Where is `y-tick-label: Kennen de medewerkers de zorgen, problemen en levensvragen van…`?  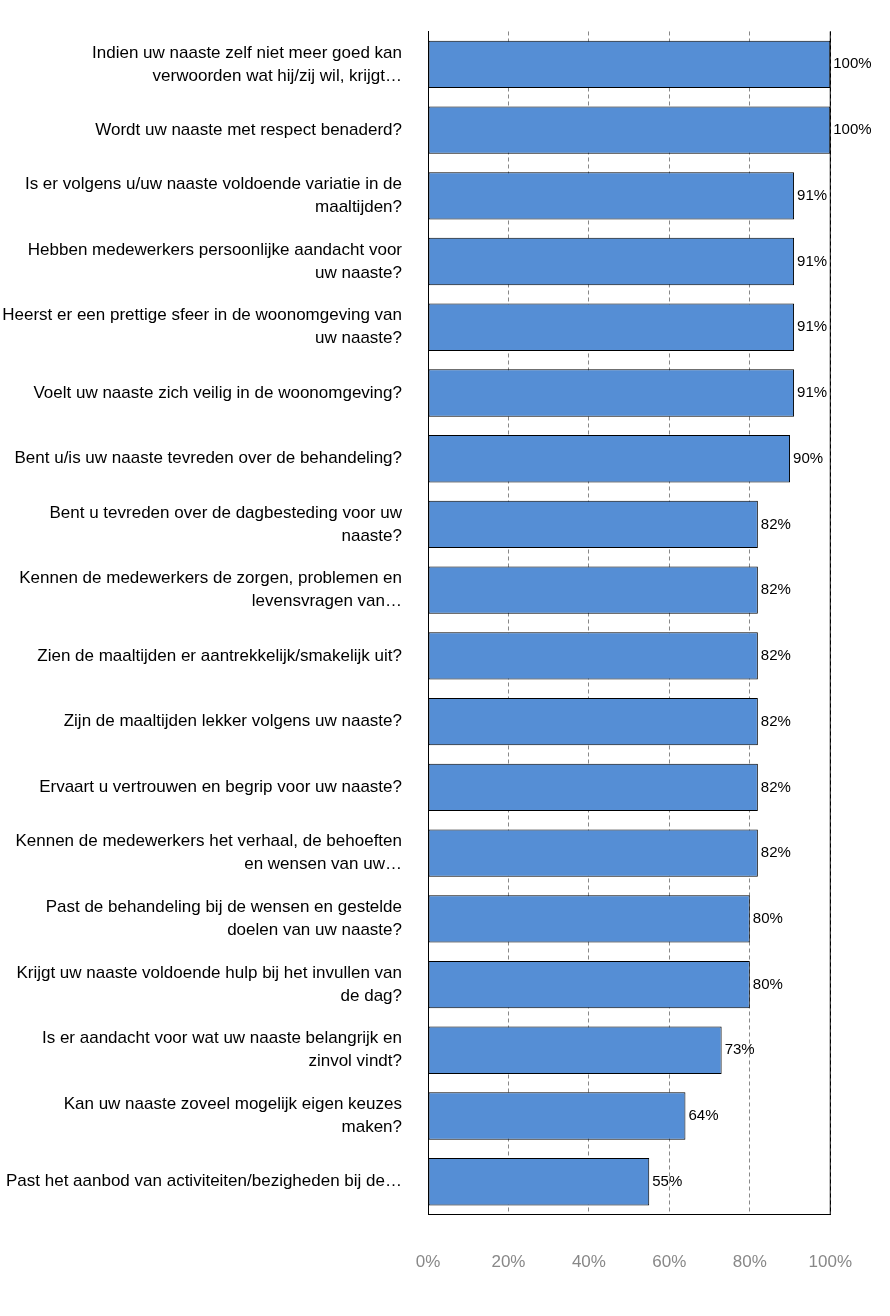 y-tick-label: Kennen de medewerkers de zorgen, problemen en levensvragen van… is located at coordinates (210, 589).